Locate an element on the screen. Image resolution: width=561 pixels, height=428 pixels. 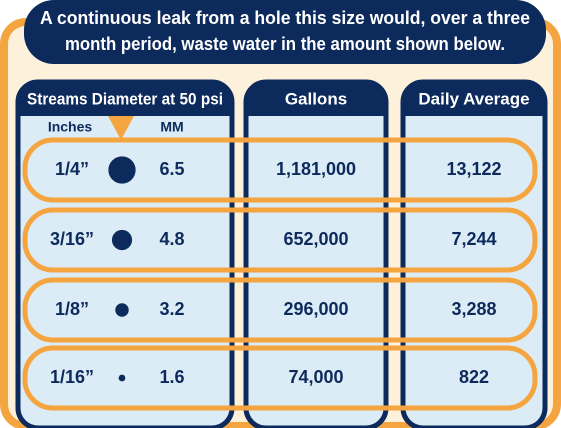
inches: 1/16” is located at coordinates (72, 377).